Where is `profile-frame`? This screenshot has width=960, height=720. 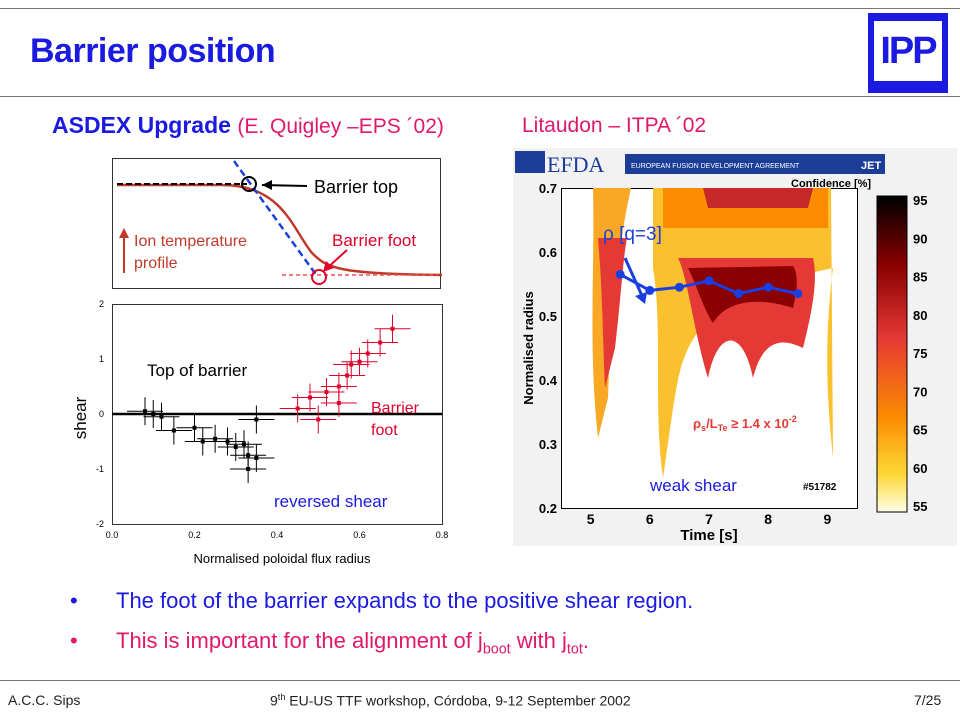 profile-frame is located at coordinates (276, 223).